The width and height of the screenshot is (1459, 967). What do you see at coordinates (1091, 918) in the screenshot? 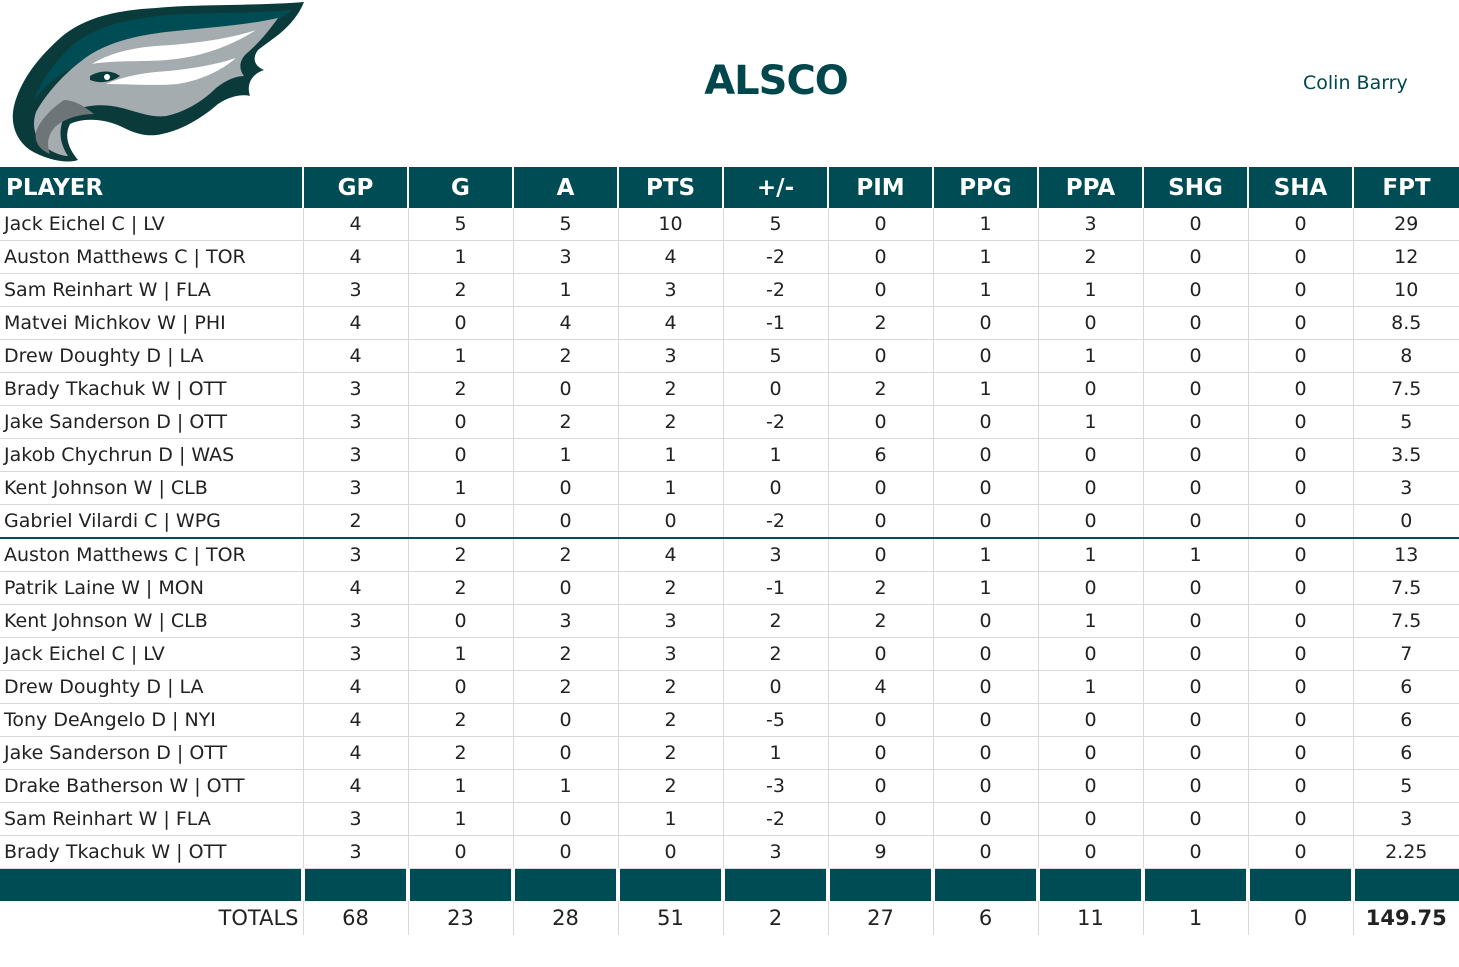
I see `total-cell: 11` at bounding box center [1091, 918].